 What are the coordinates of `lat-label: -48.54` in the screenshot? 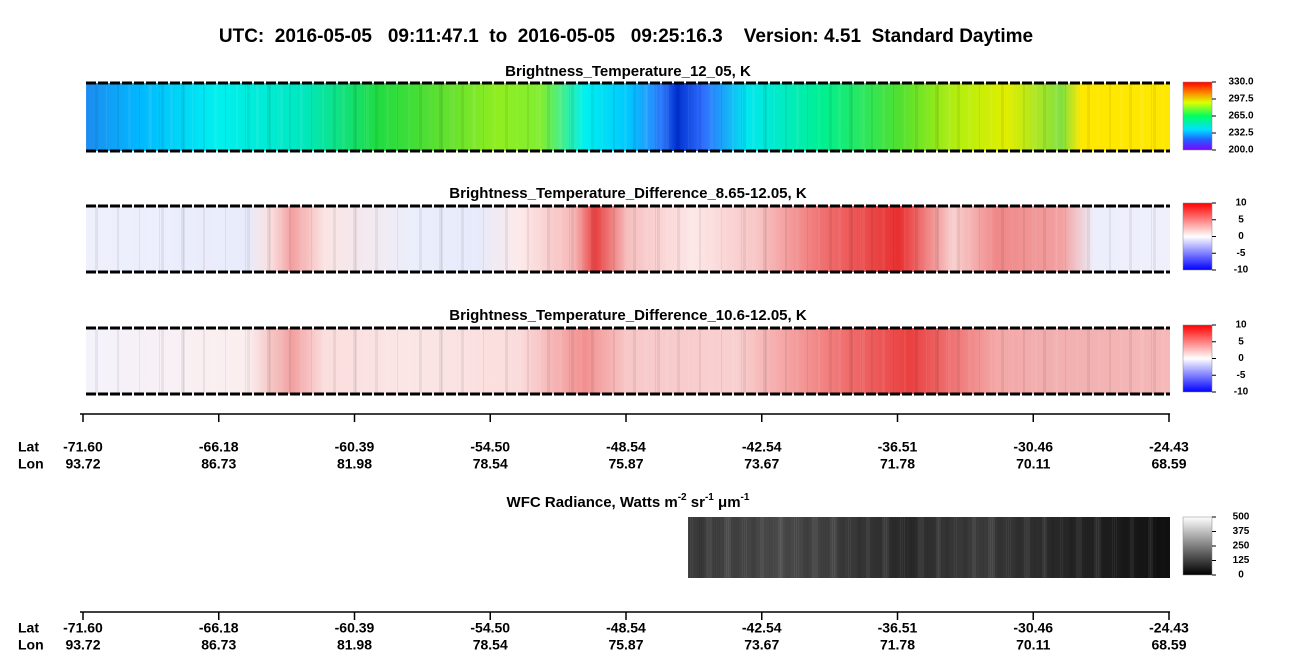 It's located at (626, 628).